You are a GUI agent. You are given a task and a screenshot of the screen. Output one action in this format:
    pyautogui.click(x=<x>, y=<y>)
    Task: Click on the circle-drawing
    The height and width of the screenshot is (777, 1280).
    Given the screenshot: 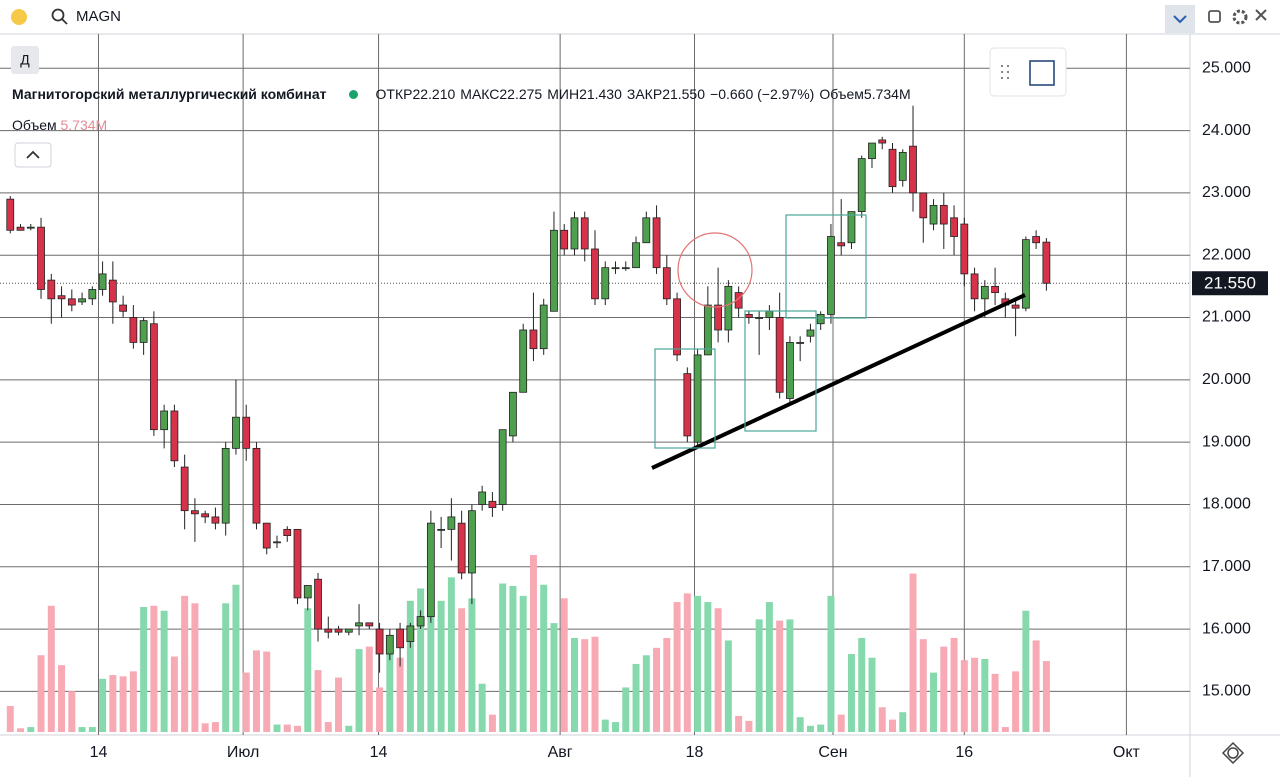 What is the action you would take?
    pyautogui.click(x=715, y=270)
    